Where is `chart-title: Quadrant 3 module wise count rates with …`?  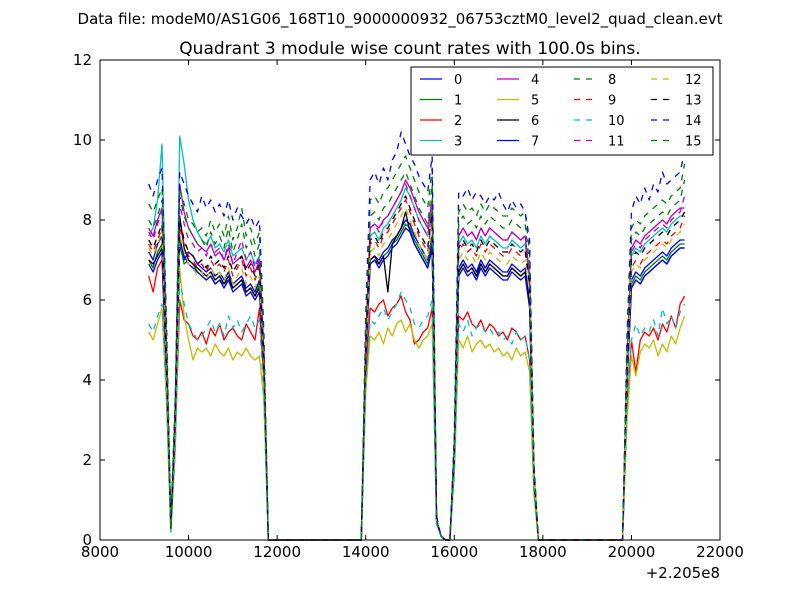
chart-title: Quadrant 3 module wise count rates with … is located at coordinates (409, 49).